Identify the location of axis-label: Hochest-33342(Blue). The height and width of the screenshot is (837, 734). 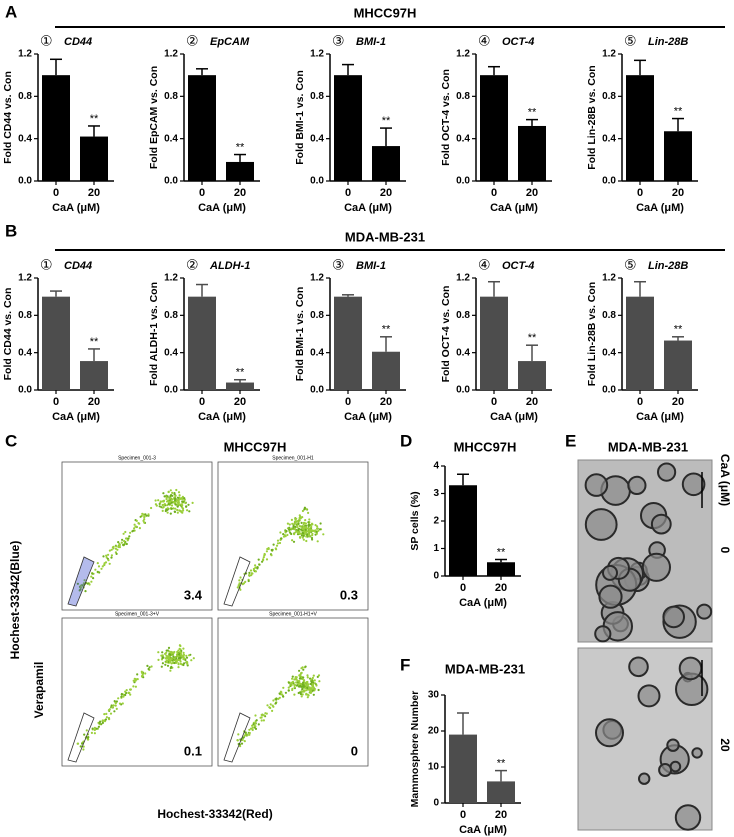
(15, 600).